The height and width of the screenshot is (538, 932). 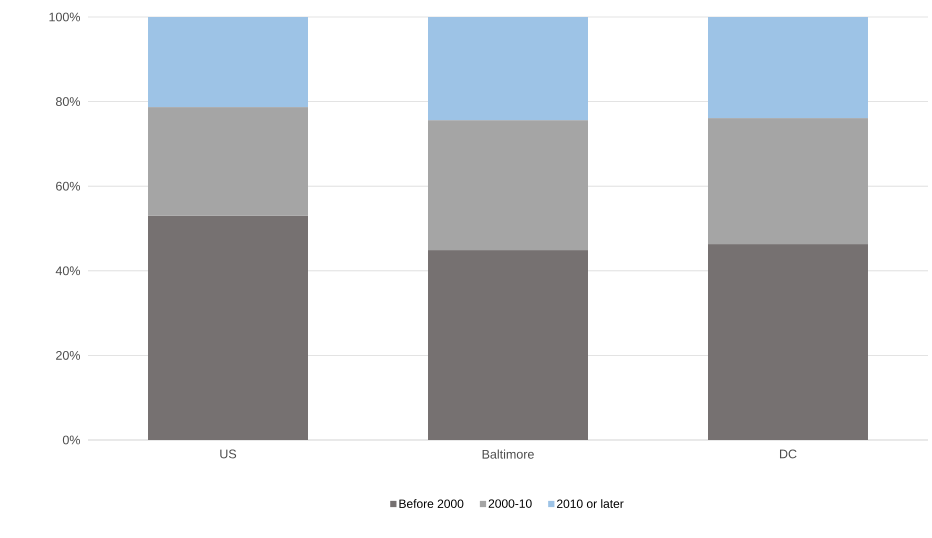 I want to click on legend-label: 2000-10, so click(x=510, y=503).